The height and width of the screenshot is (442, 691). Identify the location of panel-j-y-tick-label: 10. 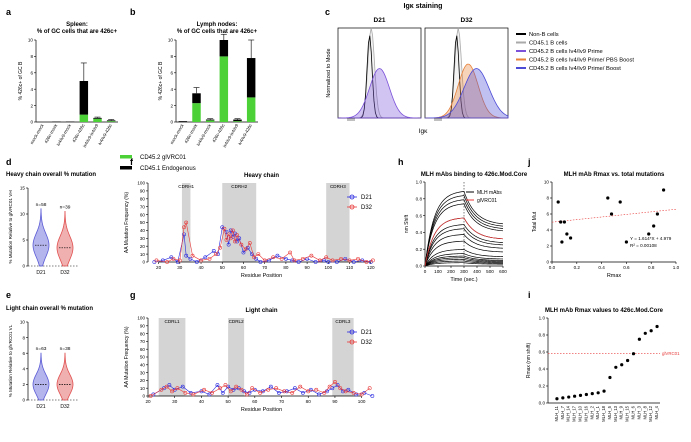
(547, 182).